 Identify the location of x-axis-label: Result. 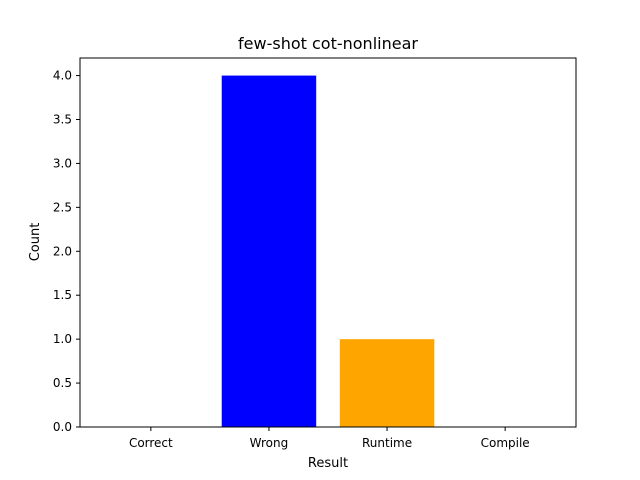
(328, 463).